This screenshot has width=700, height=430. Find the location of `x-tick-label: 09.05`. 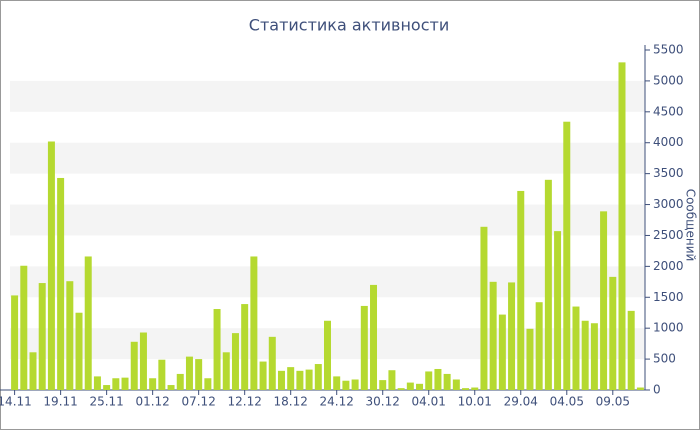

x-tick-label: 09.05 is located at coordinates (613, 402).